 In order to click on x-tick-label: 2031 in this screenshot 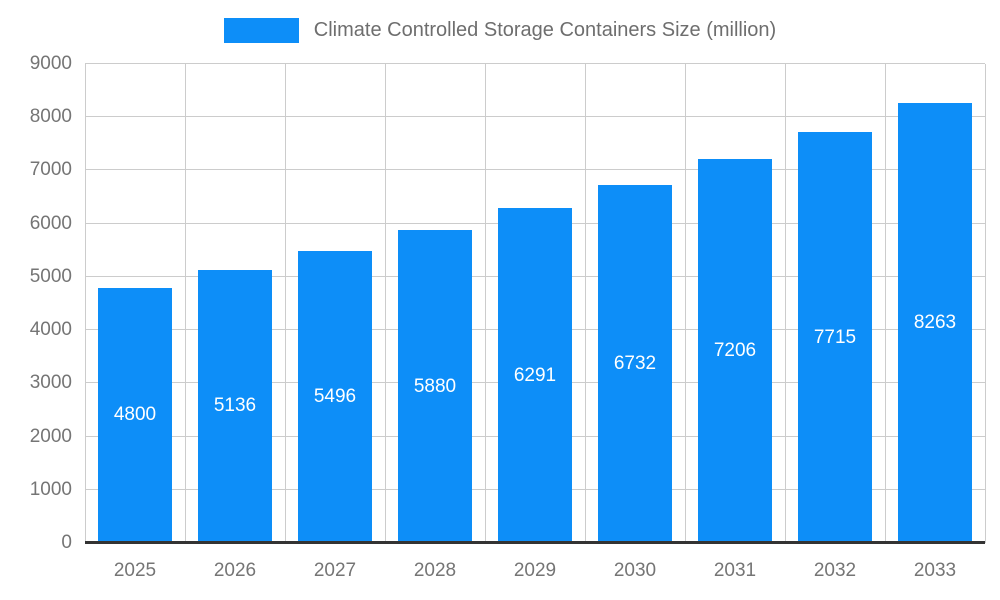, I will do `click(735, 570)`.